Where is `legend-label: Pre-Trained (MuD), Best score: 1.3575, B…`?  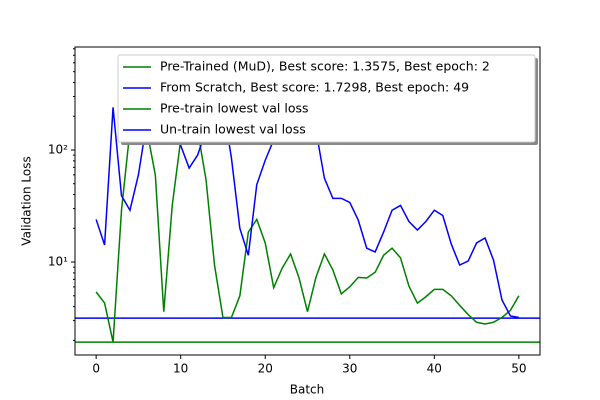 legend-label: Pre-Trained (MuD), Best score: 1.3575, B… is located at coordinates (325, 66).